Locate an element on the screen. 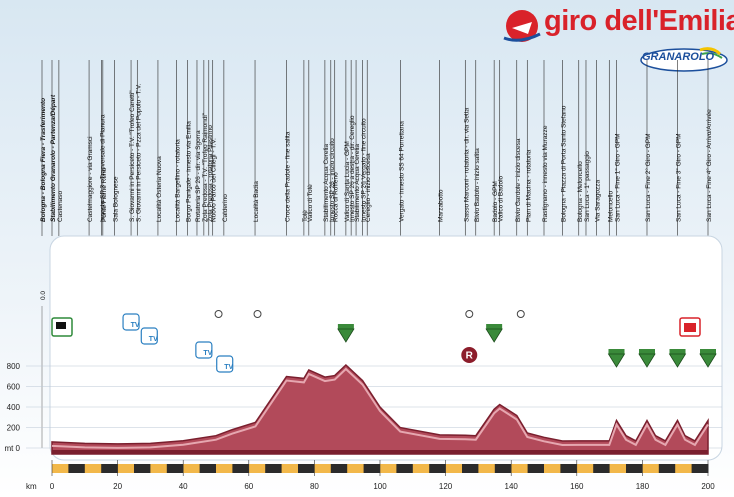 Image resolution: width=734 pixels, height=497 pixels. place-name: Ponte Fiume Reno is located at coordinates (104, 194).